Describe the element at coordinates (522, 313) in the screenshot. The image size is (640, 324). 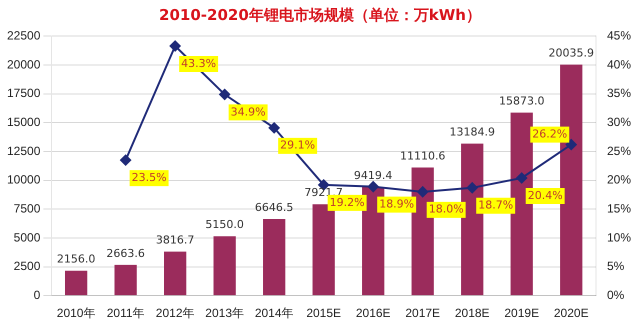
I see `x-tick-label: 2019E` at that location.